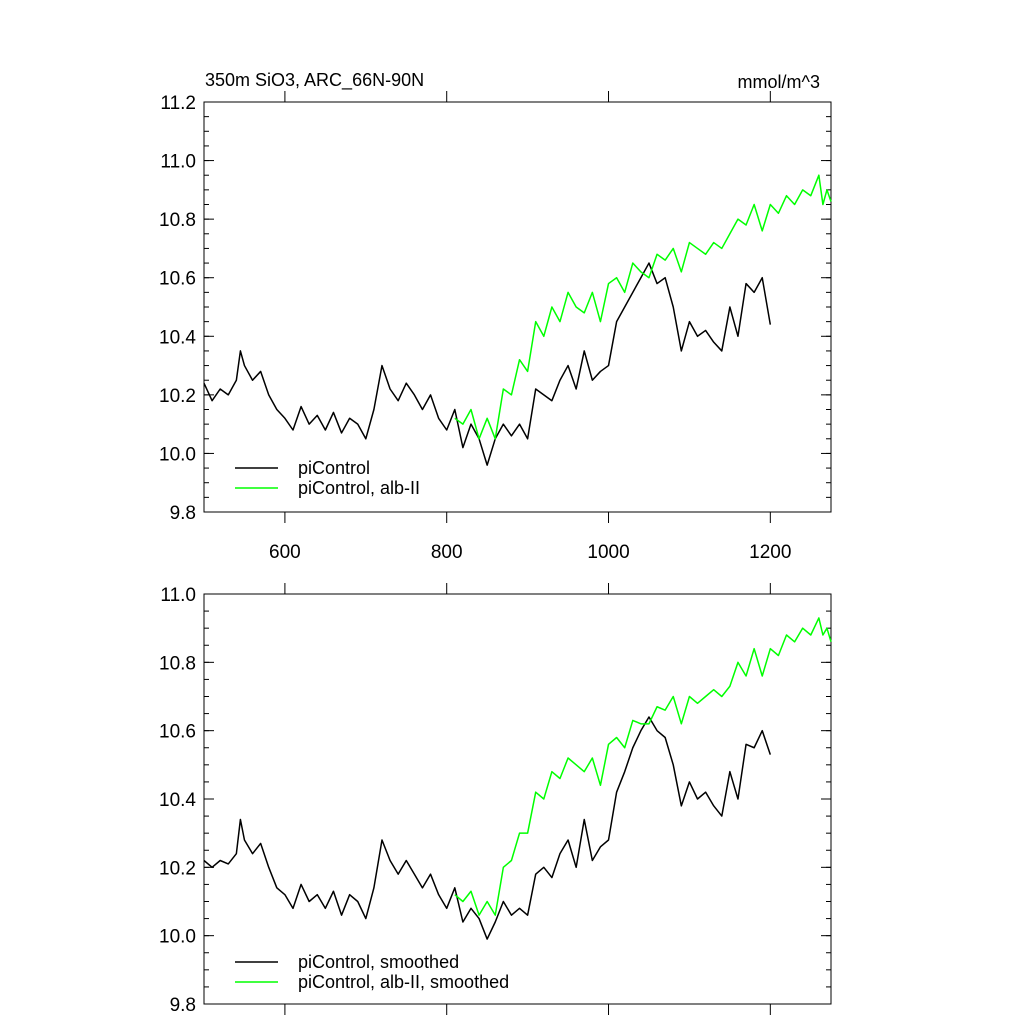 The image size is (1024, 1024). I want to click on x-tick-label: 1200, so click(770, 552).